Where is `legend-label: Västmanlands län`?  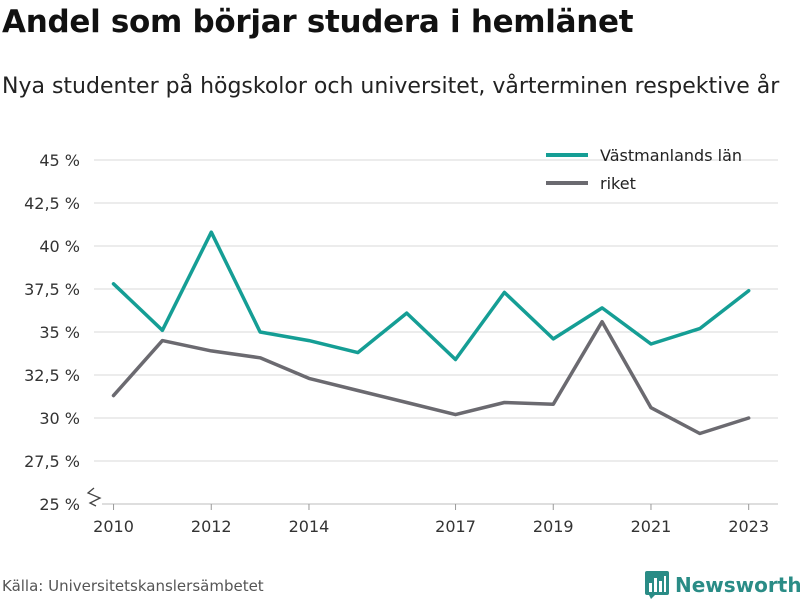
legend-label: Västmanlands län is located at coordinates (671, 155).